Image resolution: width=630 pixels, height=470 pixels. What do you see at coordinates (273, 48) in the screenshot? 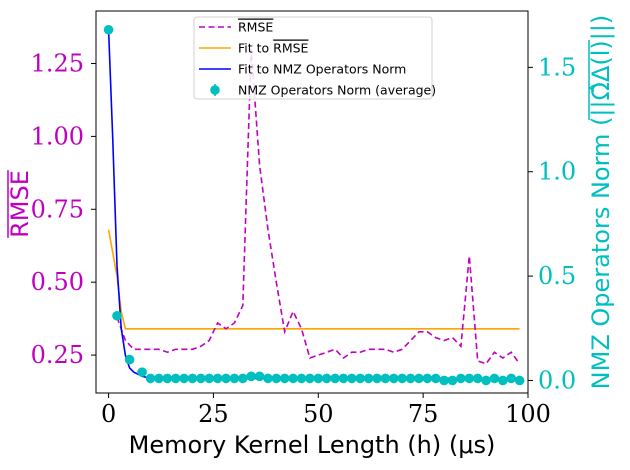
I see `legend-label: Fit to RMSE` at bounding box center [273, 48].